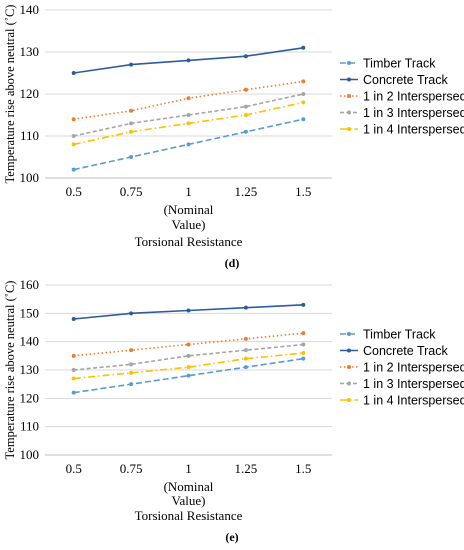  Describe the element at coordinates (30, 341) in the screenshot. I see `y-tick-label: 140` at that location.